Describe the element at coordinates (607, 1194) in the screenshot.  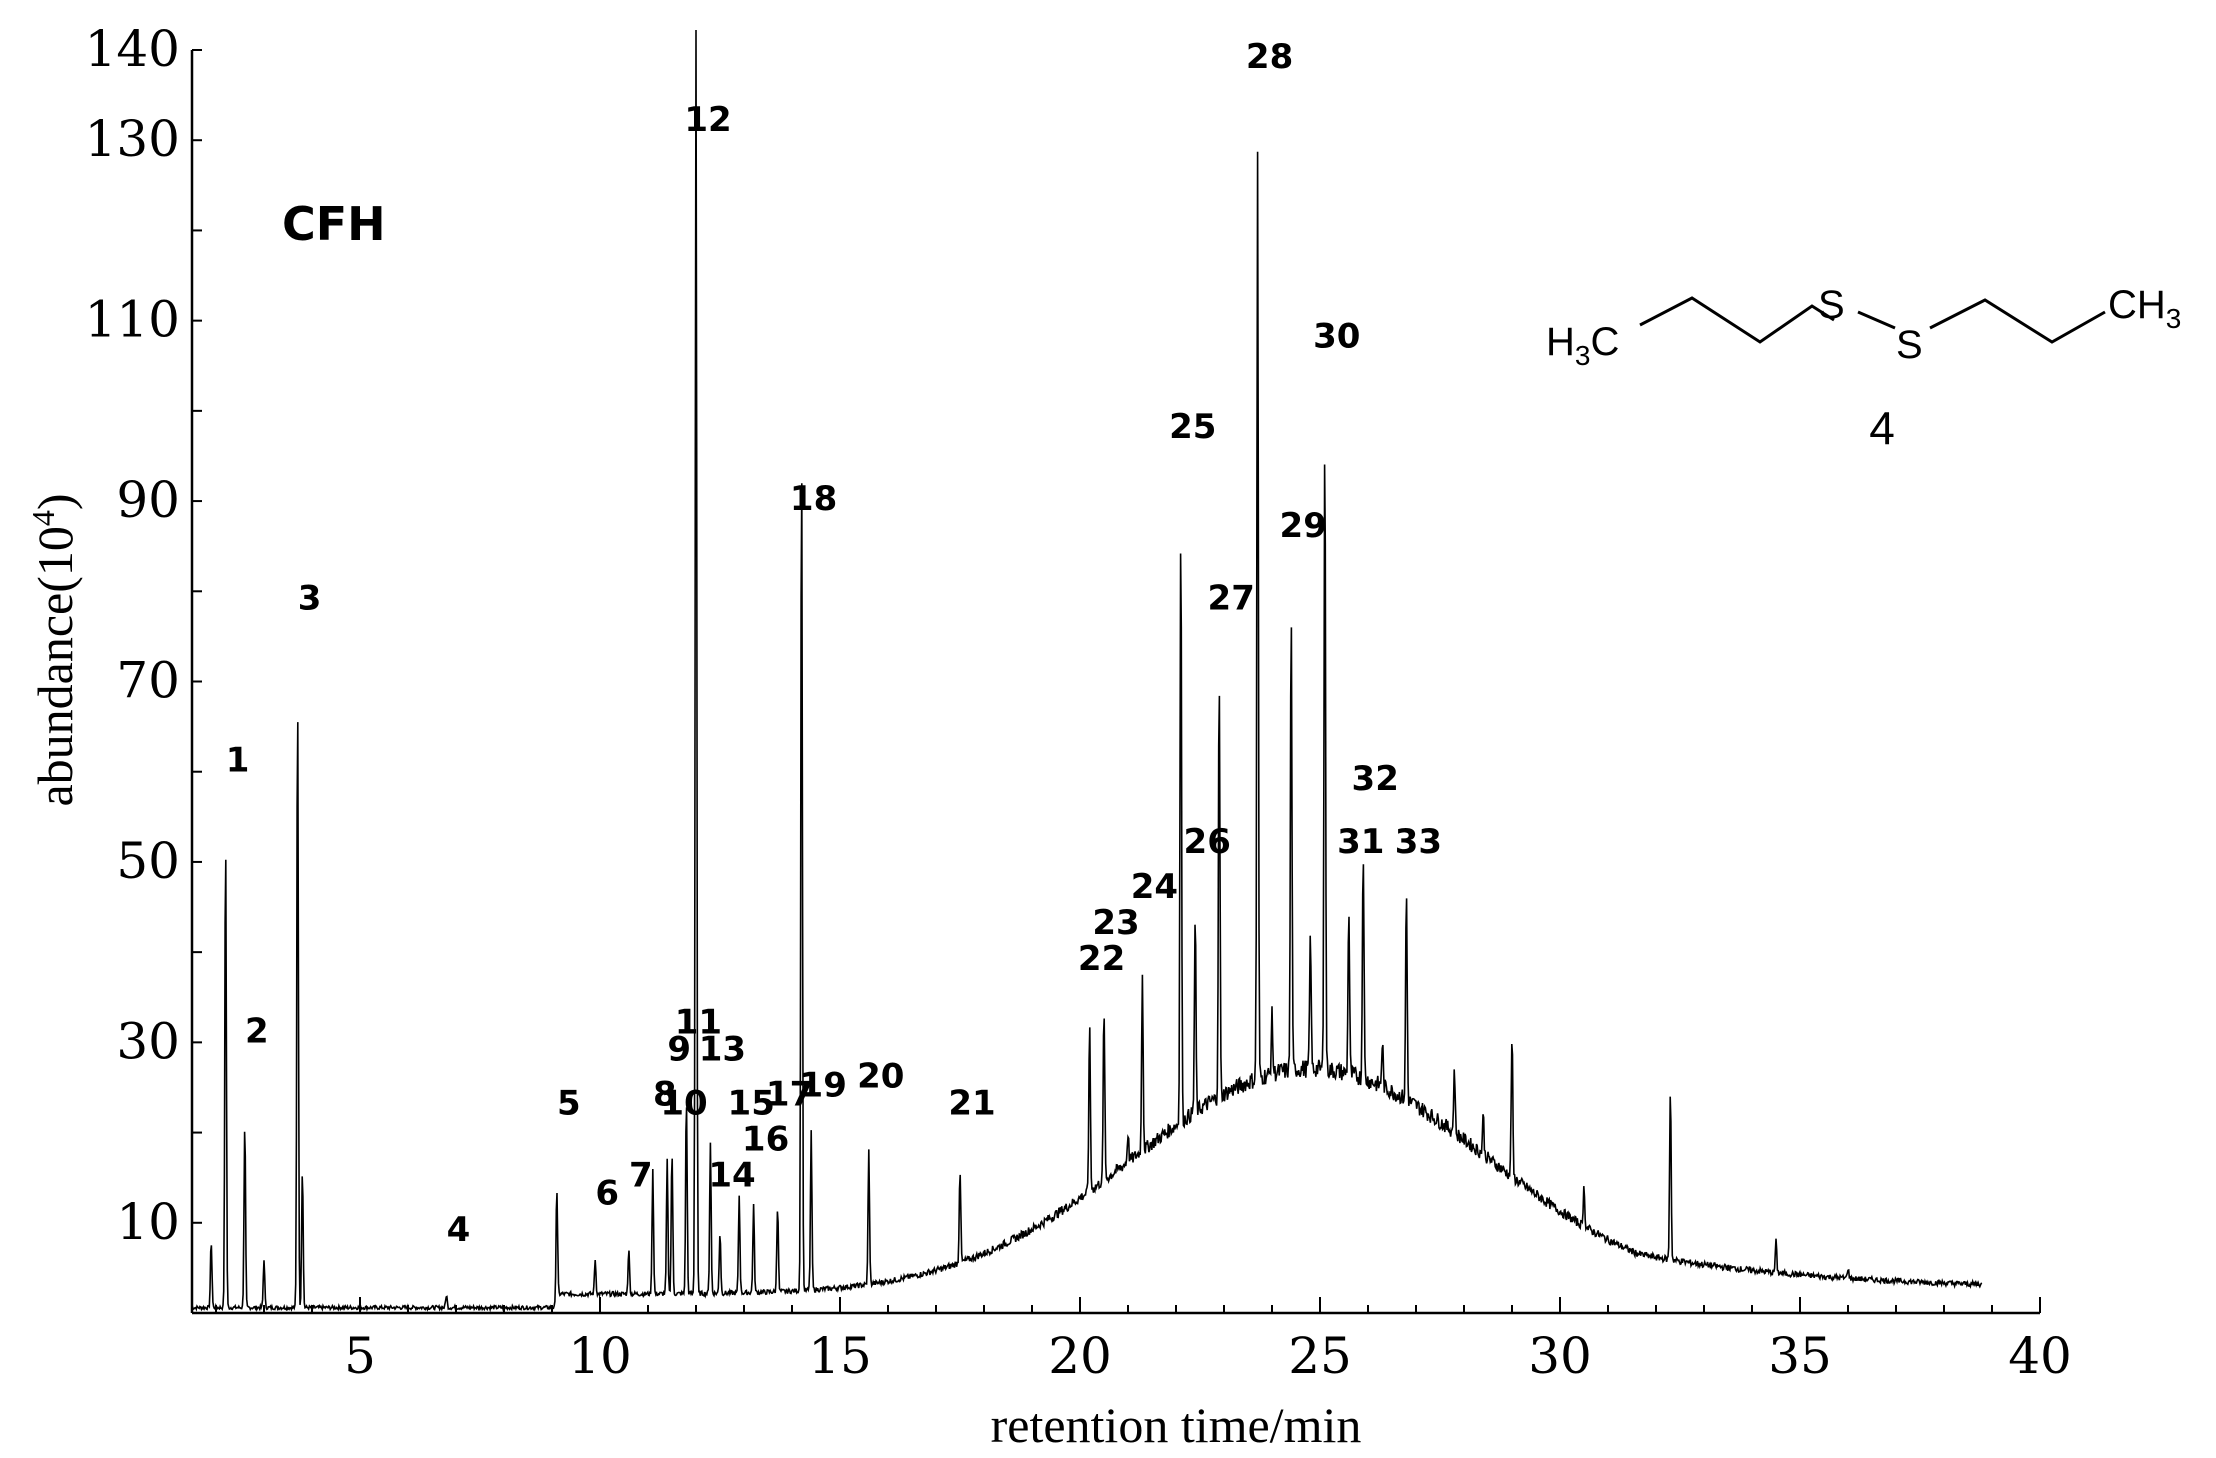
I see `peak-label: 6` at that location.